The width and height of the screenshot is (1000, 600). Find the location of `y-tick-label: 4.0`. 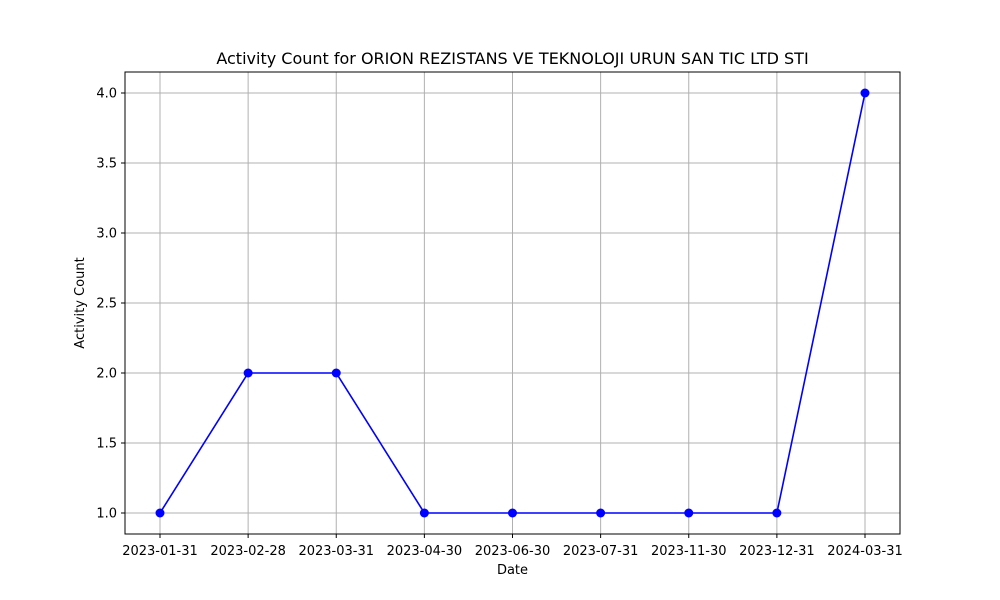

y-tick-label: 4.0 is located at coordinates (106, 94).